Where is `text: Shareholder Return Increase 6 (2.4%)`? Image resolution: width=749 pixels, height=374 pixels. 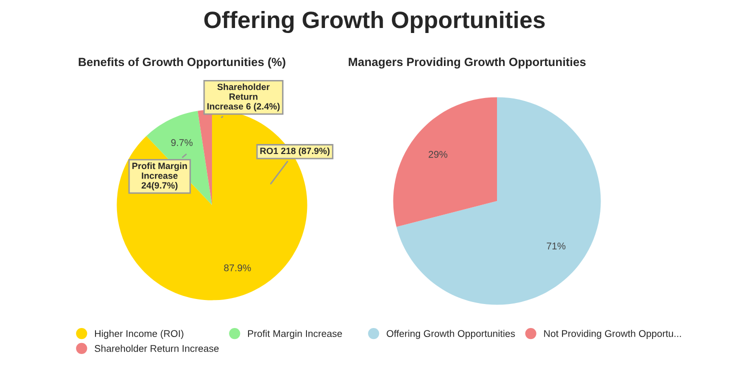 text: Shareholder Return Increase 6 (2.4%) is located at coordinates (243, 97).